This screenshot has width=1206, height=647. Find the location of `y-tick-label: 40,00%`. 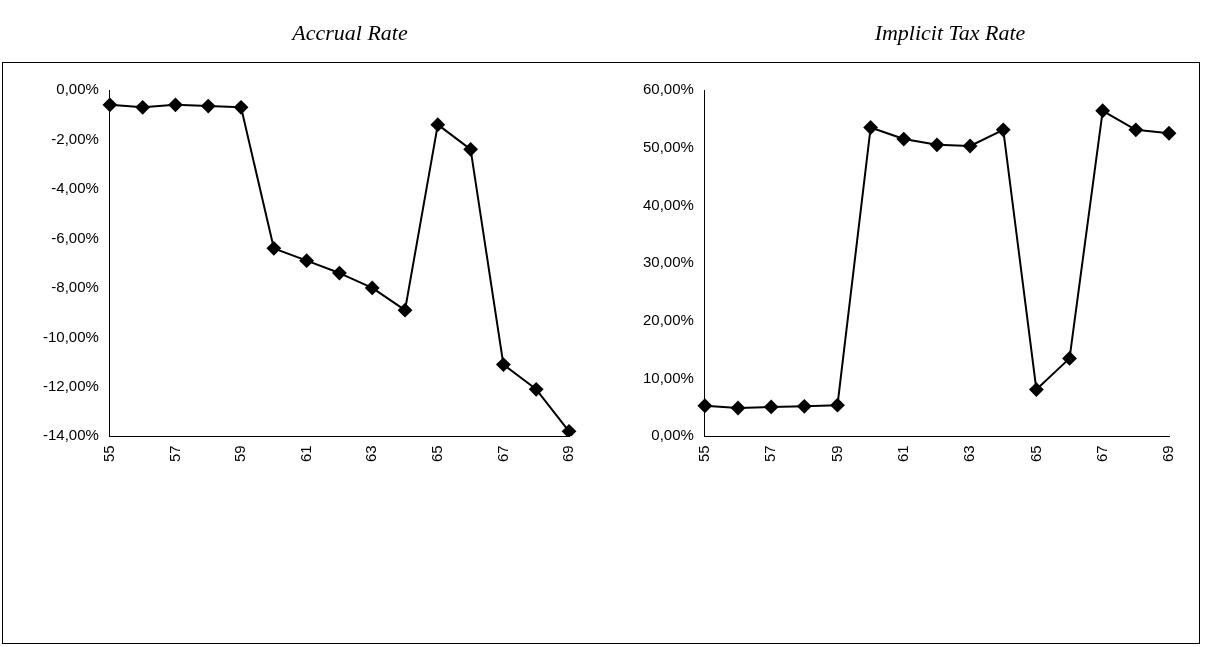

y-tick-label: 40,00% is located at coordinates (668, 204).